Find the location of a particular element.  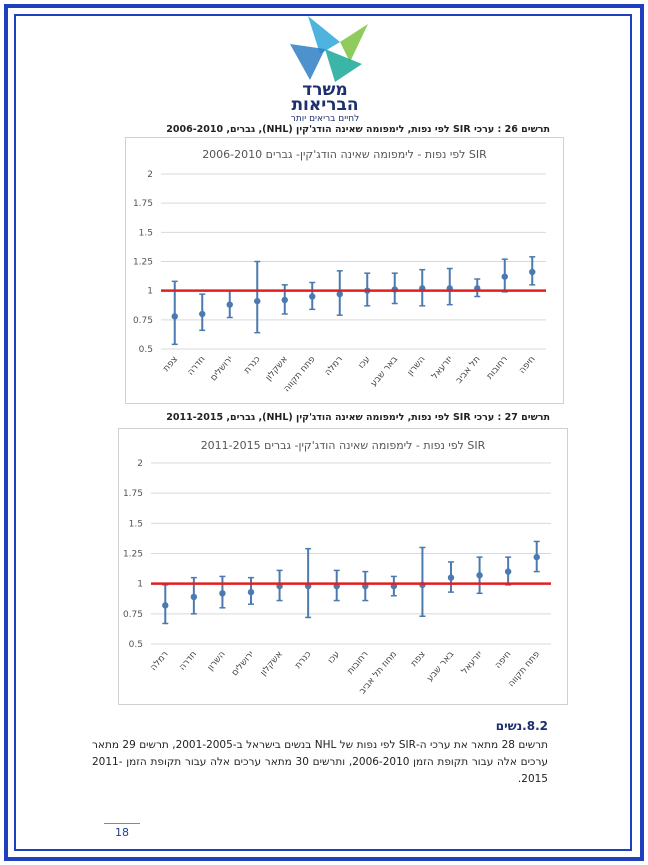

logo-line2: הבריאות is located at coordinates (325, 105).